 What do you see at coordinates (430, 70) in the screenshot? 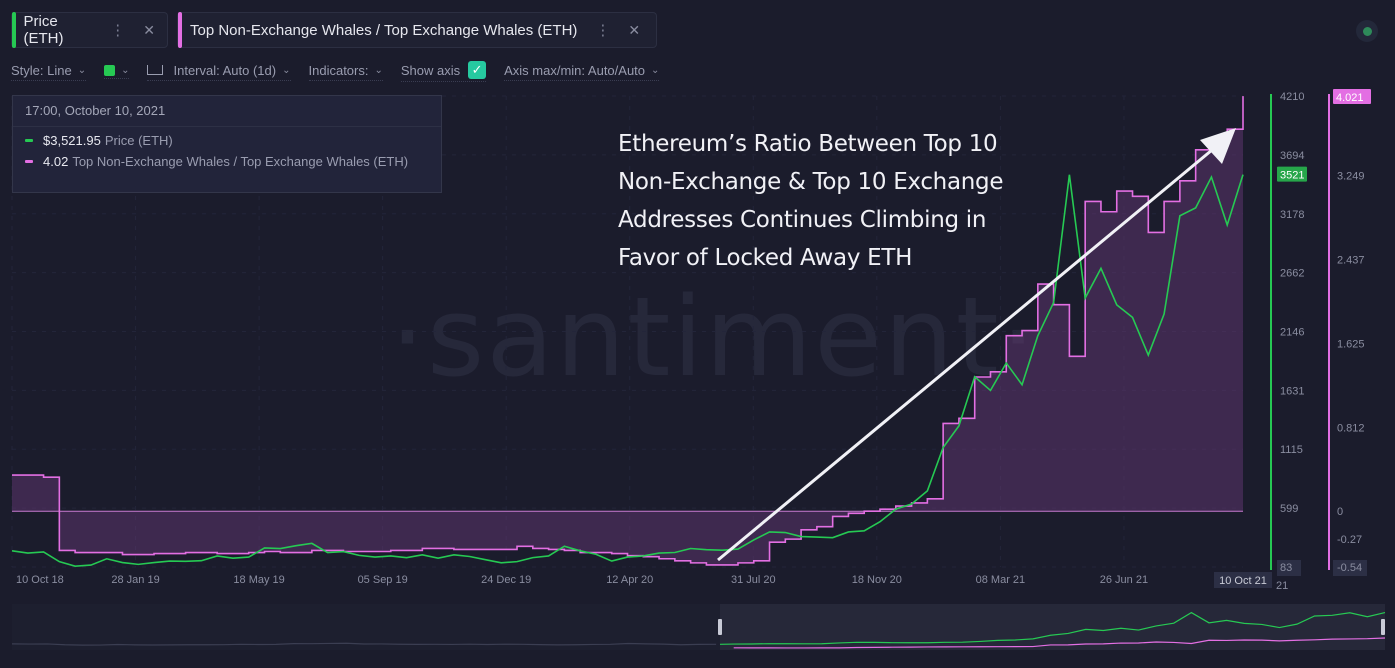
I see `show-axis-label: Show axis` at bounding box center [430, 70].